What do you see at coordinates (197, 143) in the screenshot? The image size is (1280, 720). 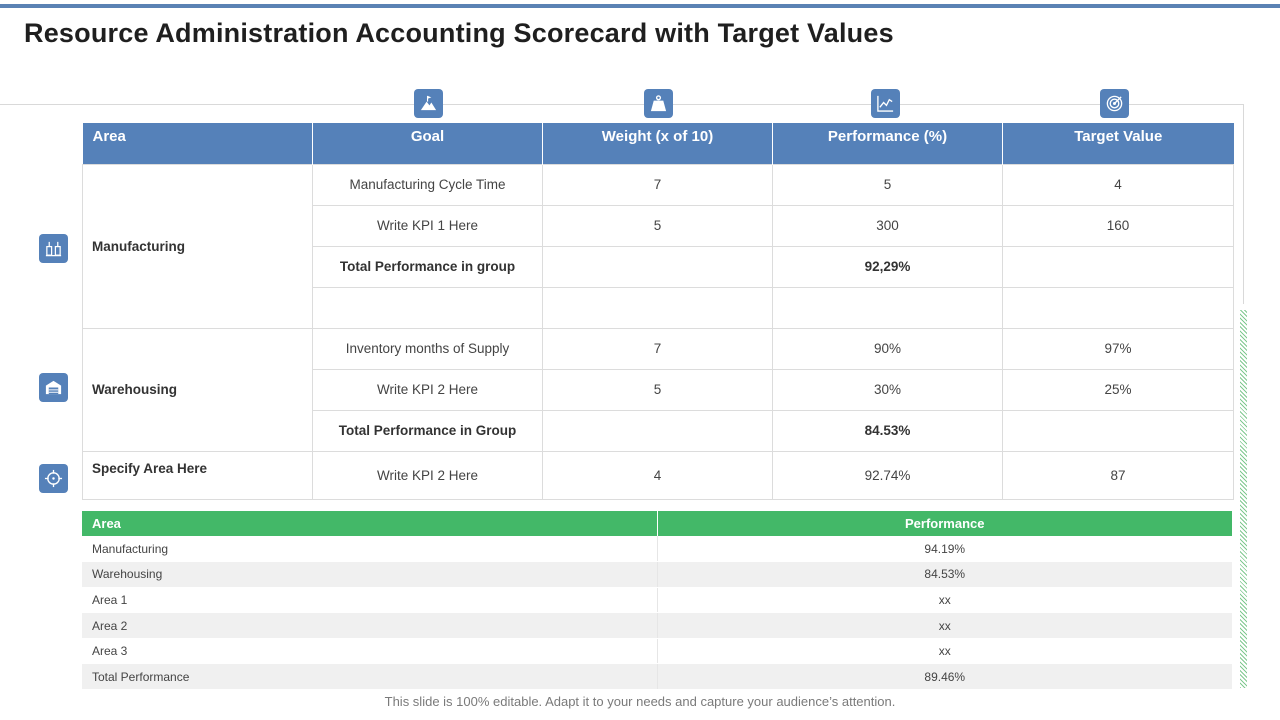 I see `header-area: Area` at bounding box center [197, 143].